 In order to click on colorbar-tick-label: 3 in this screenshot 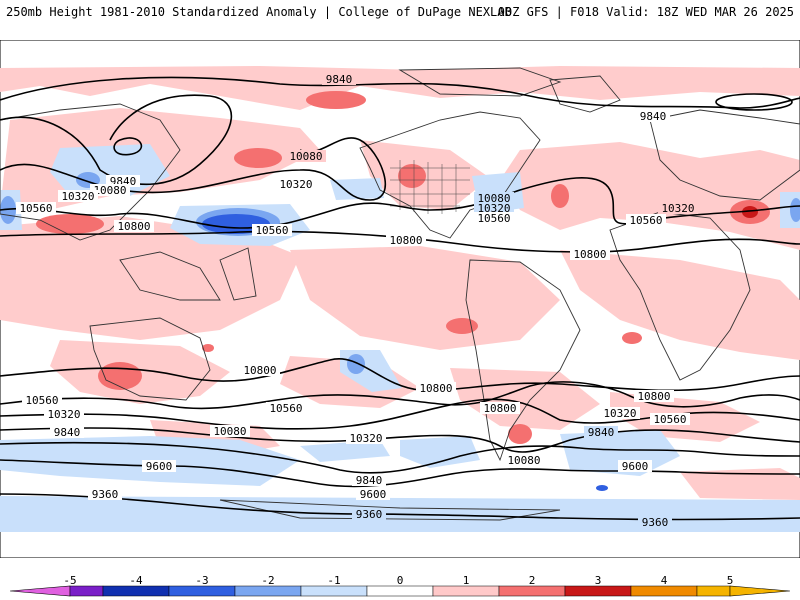, I will do `click(598, 580)`.